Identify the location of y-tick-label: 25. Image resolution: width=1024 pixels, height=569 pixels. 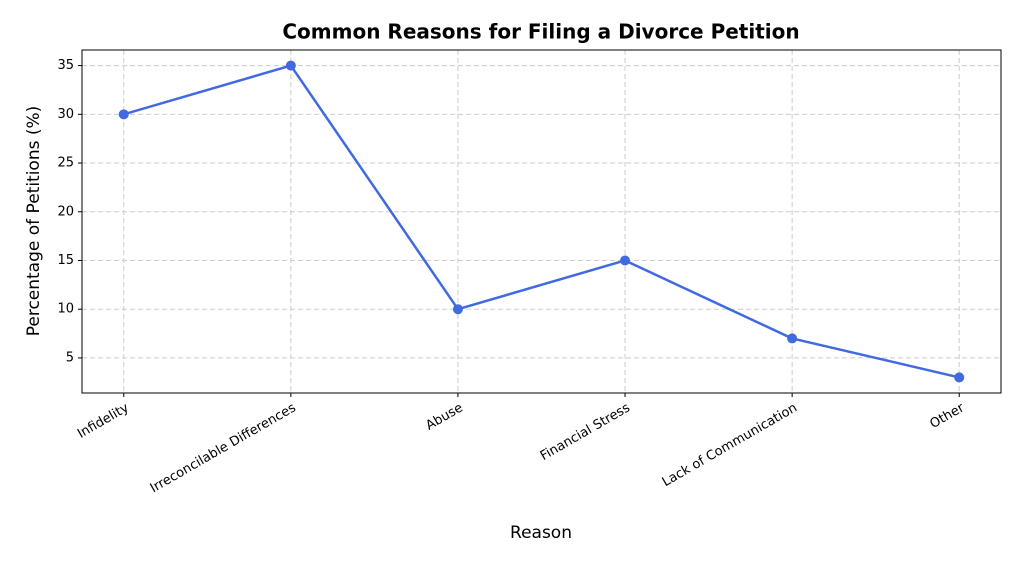
(65, 163).